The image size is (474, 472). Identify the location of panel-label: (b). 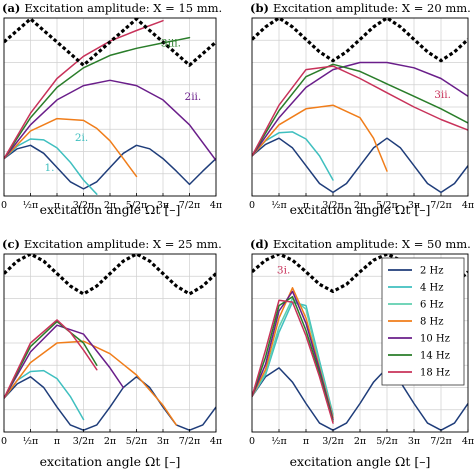
(261, 8).